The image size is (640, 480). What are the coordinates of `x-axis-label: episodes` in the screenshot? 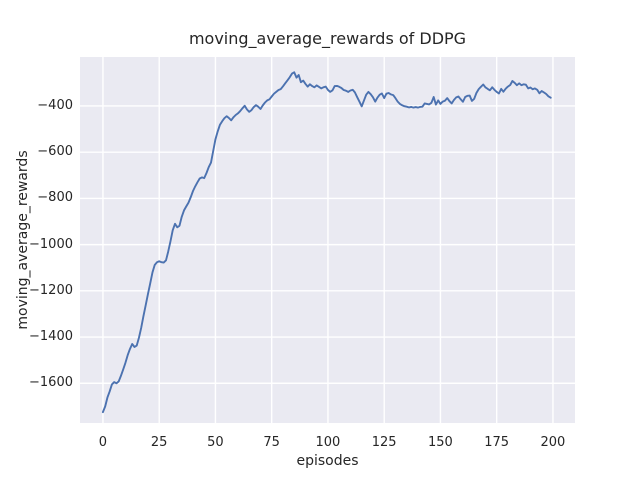 It's located at (327, 461).